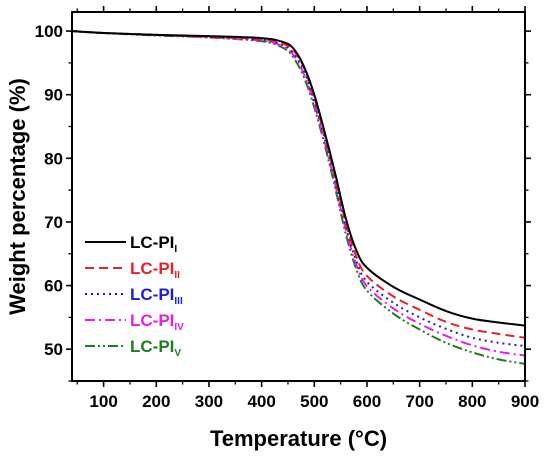  I want to click on legend-label: LC-PIIV, so click(157, 322).